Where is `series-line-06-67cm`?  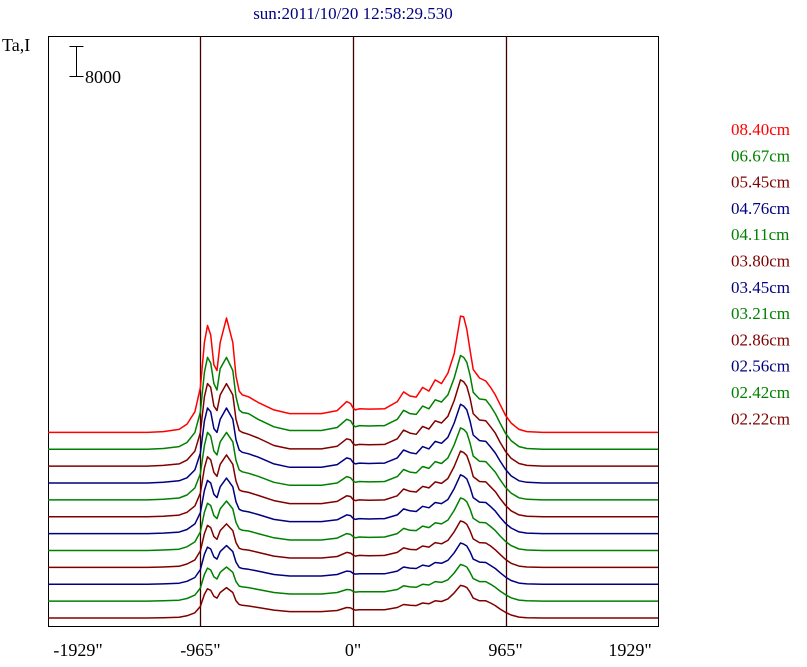
series-line-06-67cm is located at coordinates (353, 402).